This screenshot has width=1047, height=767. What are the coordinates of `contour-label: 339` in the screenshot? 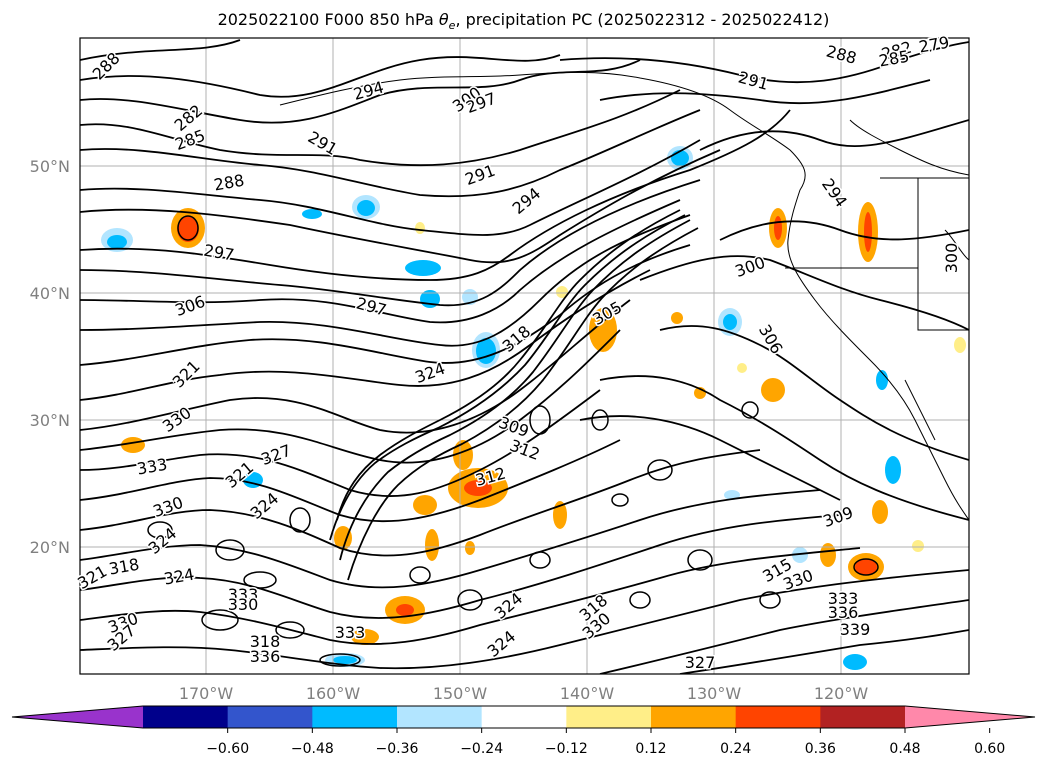 It's located at (855, 629).